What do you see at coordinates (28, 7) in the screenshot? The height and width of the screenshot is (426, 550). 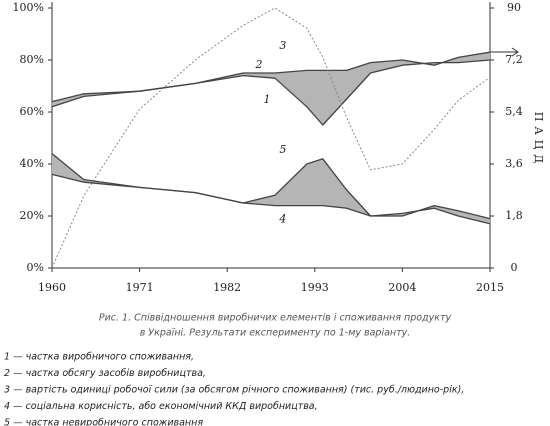 I see `y-tick-label: 100%` at bounding box center [28, 7].